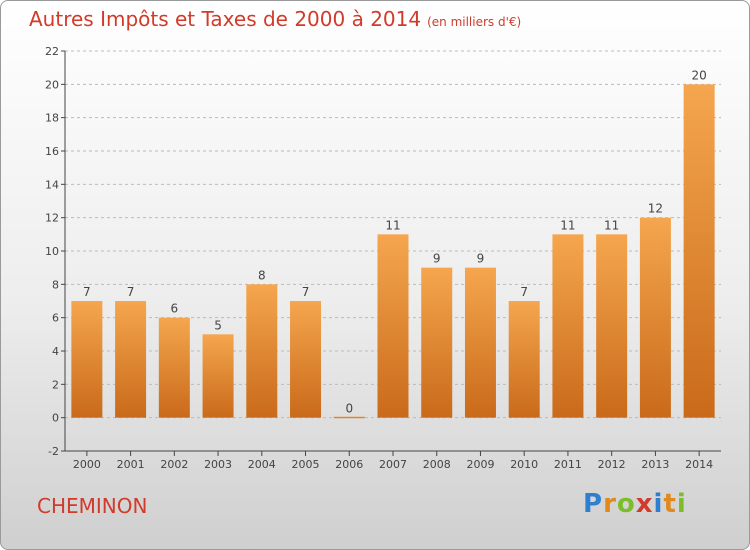  What do you see at coordinates (349, 464) in the screenshot?
I see `x-tick-label: 2006` at bounding box center [349, 464].